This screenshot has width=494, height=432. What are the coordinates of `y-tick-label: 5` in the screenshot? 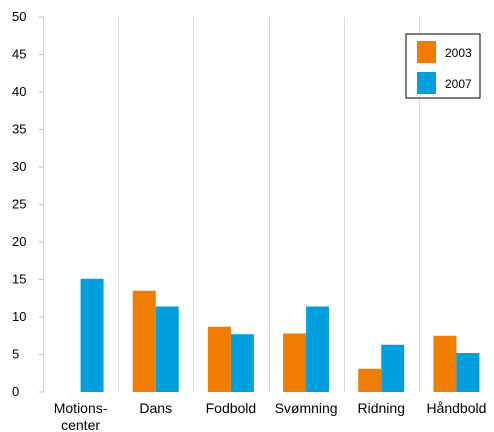 It's located at (15, 354).